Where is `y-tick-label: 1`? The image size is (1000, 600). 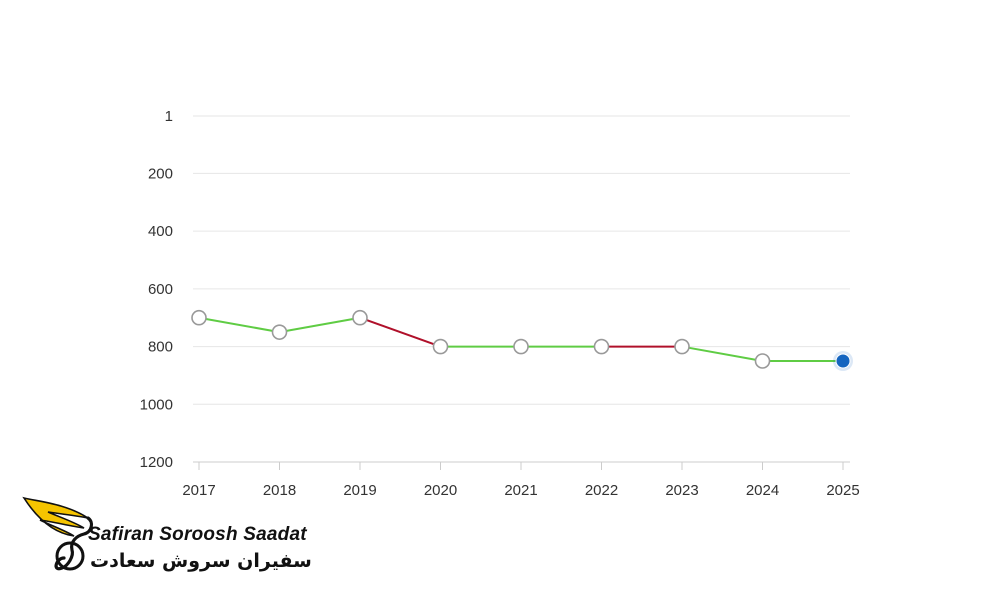 y-tick-label: 1 is located at coordinates (169, 116).